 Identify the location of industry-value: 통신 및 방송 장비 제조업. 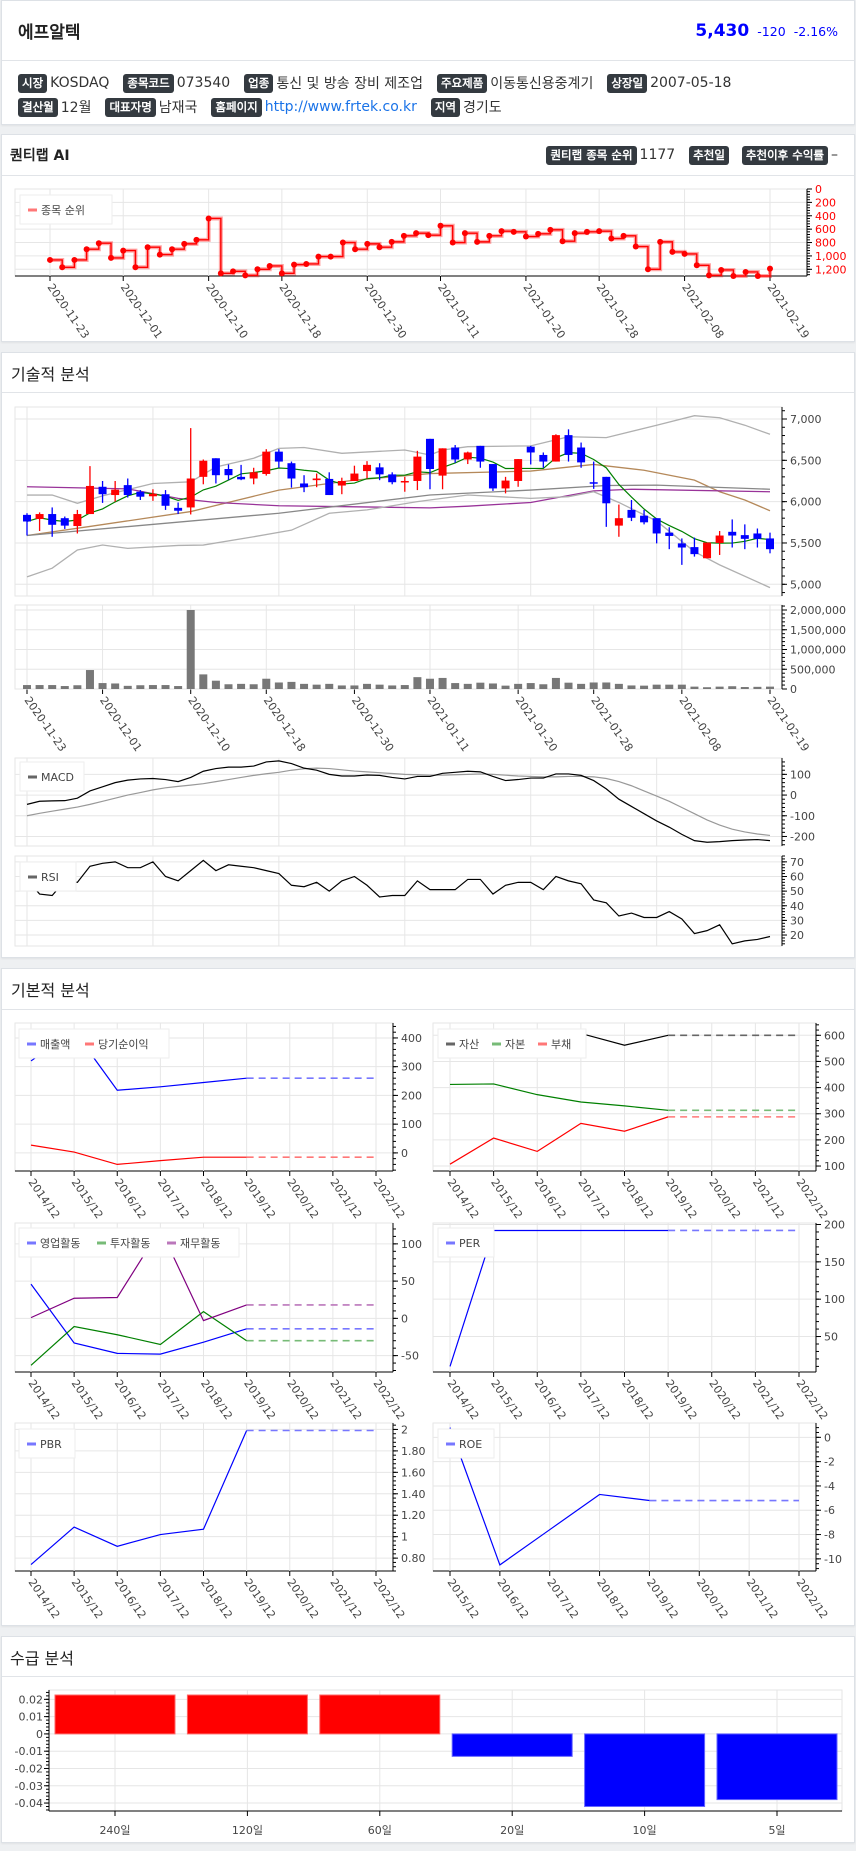
(349, 84).